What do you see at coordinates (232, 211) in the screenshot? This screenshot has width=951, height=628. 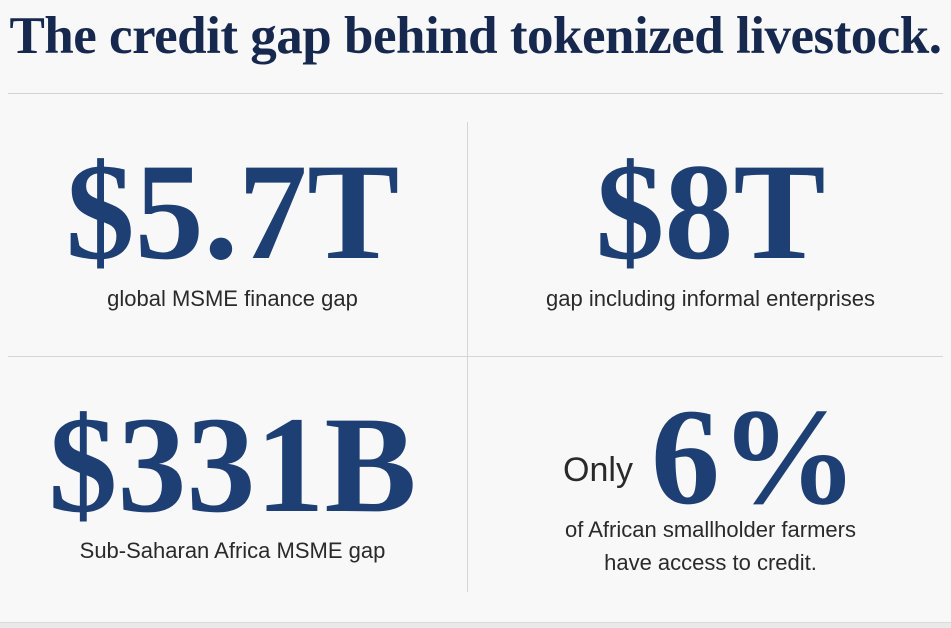 I see `stat-msme-gap-value: $5.7T` at bounding box center [232, 211].